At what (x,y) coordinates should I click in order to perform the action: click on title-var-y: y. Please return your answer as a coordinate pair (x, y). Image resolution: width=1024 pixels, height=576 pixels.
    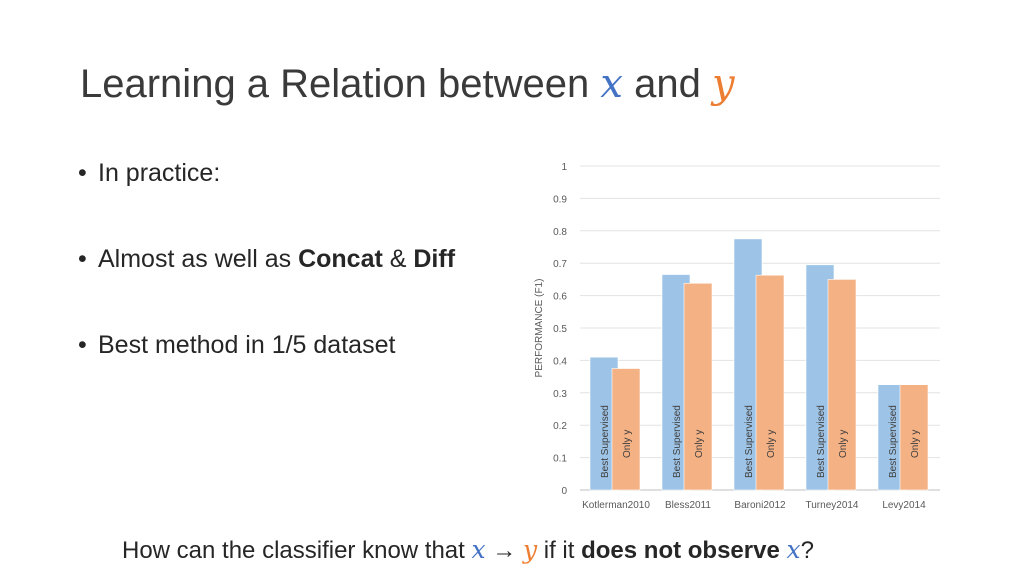
    Looking at the image, I should click on (723, 84).